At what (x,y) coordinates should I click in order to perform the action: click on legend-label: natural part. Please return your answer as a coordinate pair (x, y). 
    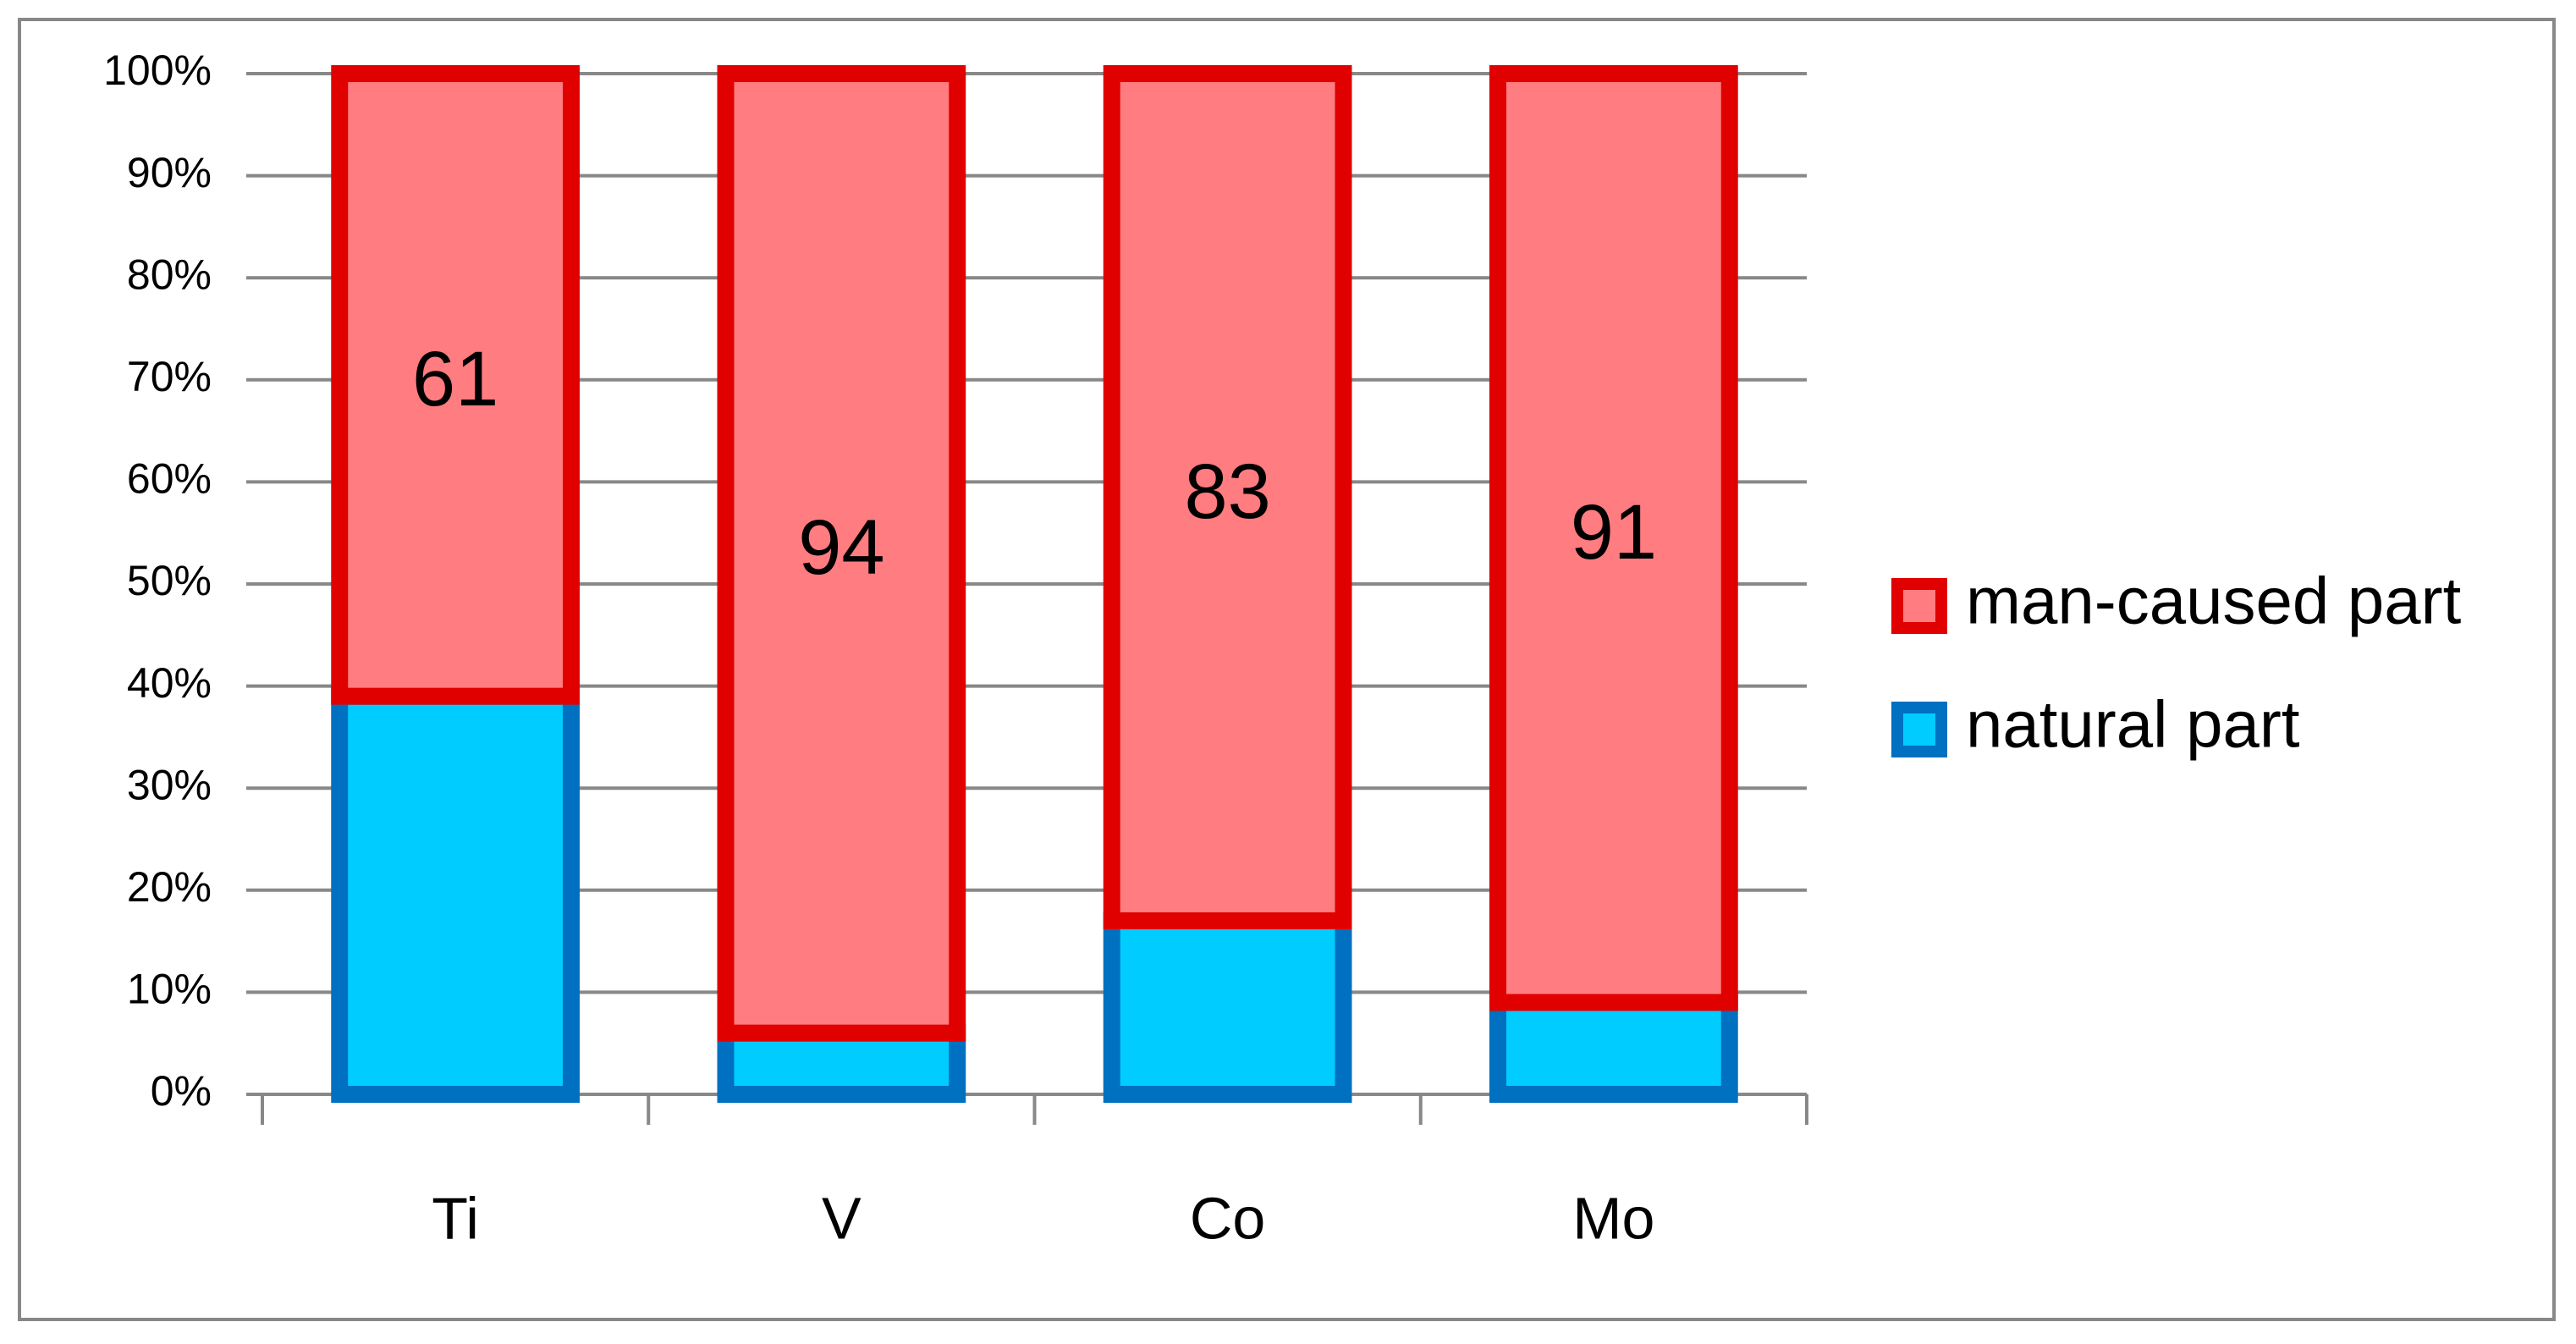
    Looking at the image, I should click on (2133, 724).